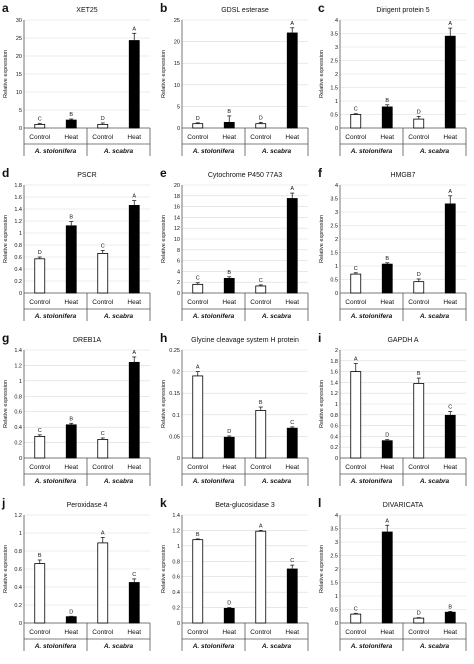  I want to click on y-tick-label: 10, so click(177, 86).